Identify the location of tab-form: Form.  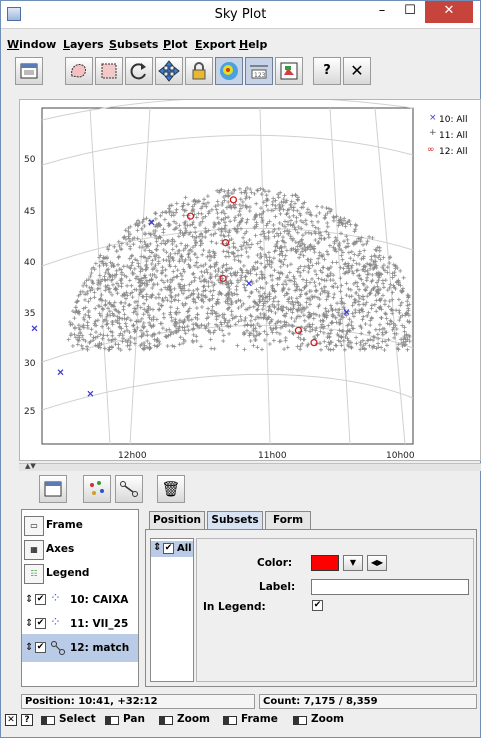
(288, 520).